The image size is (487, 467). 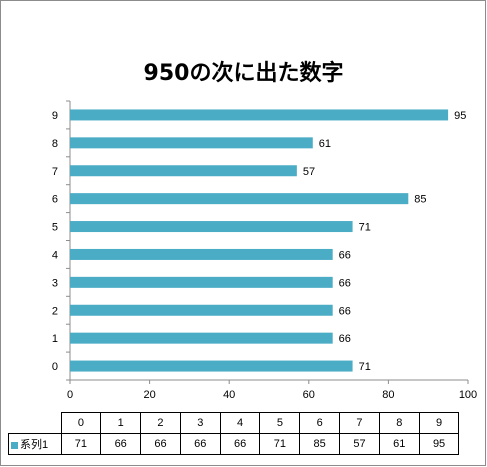 I want to click on series-name: 系列1, so click(x=34, y=445).